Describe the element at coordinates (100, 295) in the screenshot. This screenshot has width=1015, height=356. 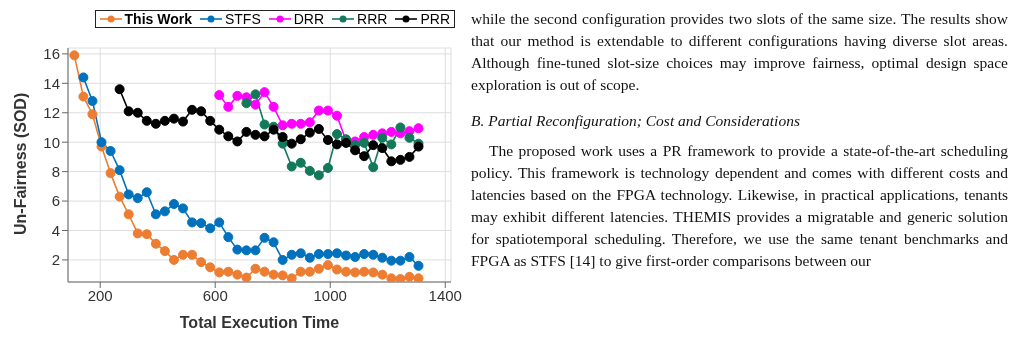
I see `x-tick-label: 200` at that location.